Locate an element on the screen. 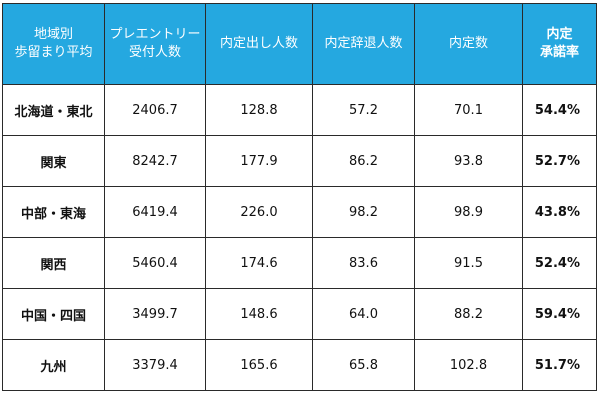 This screenshot has width=600, height=400. header-rate-line2: 承諾率 is located at coordinates (559, 52).